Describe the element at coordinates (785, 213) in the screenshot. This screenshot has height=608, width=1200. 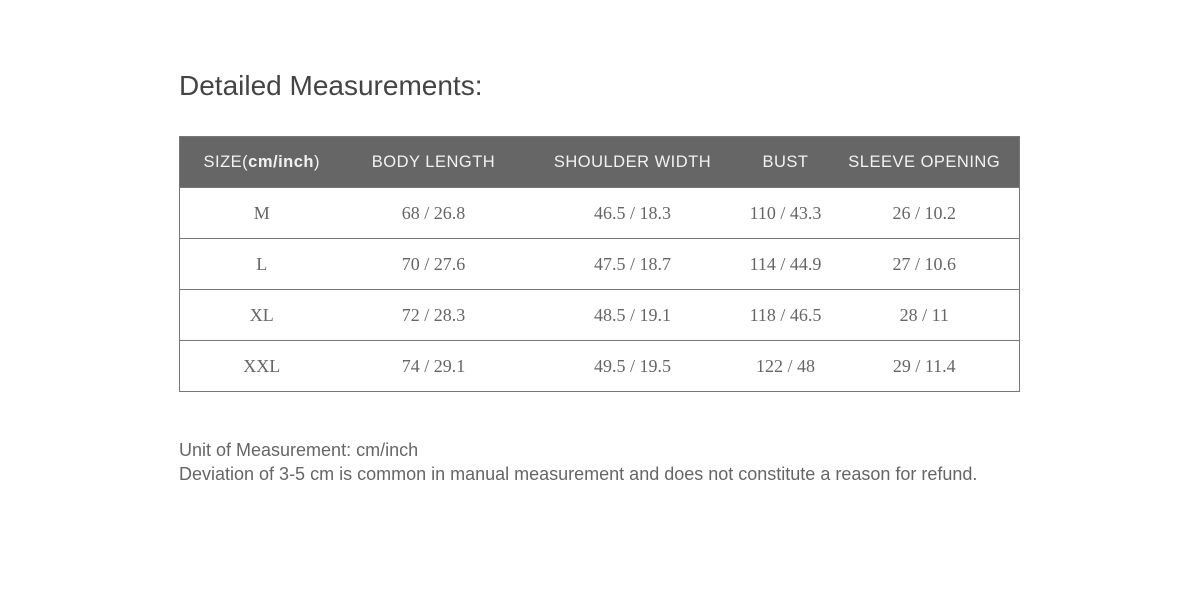
I see `table-cell: 110 / 43.3` at that location.